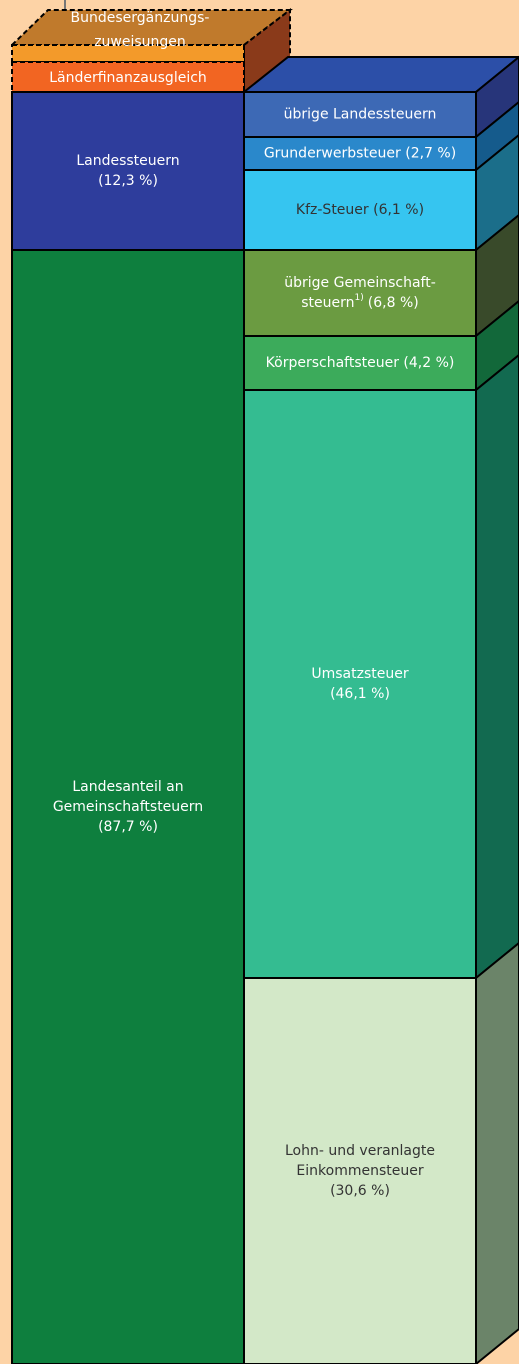 This screenshot has height=1364, width=519. Describe the element at coordinates (140, 42) in the screenshot. I see `label: zuweisungen` at that location.